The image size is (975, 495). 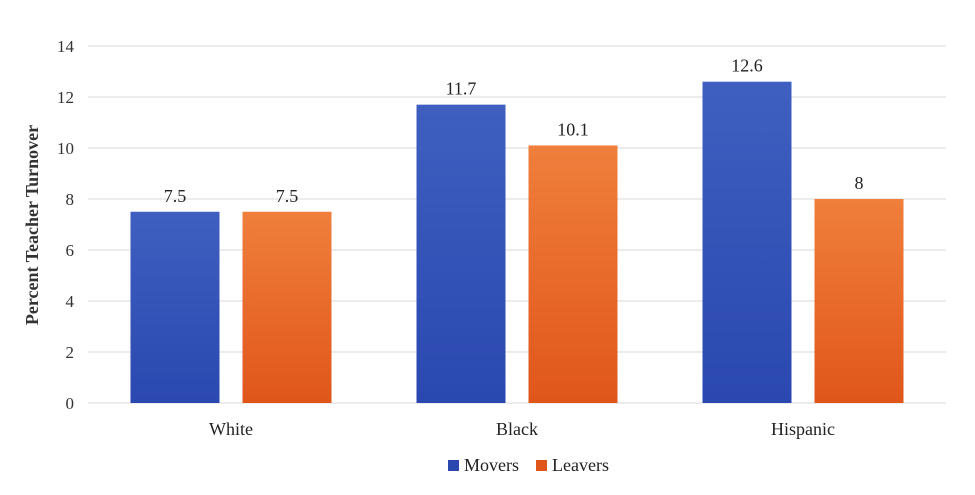 What do you see at coordinates (66, 46) in the screenshot?
I see `y-tick-label: 14` at bounding box center [66, 46].